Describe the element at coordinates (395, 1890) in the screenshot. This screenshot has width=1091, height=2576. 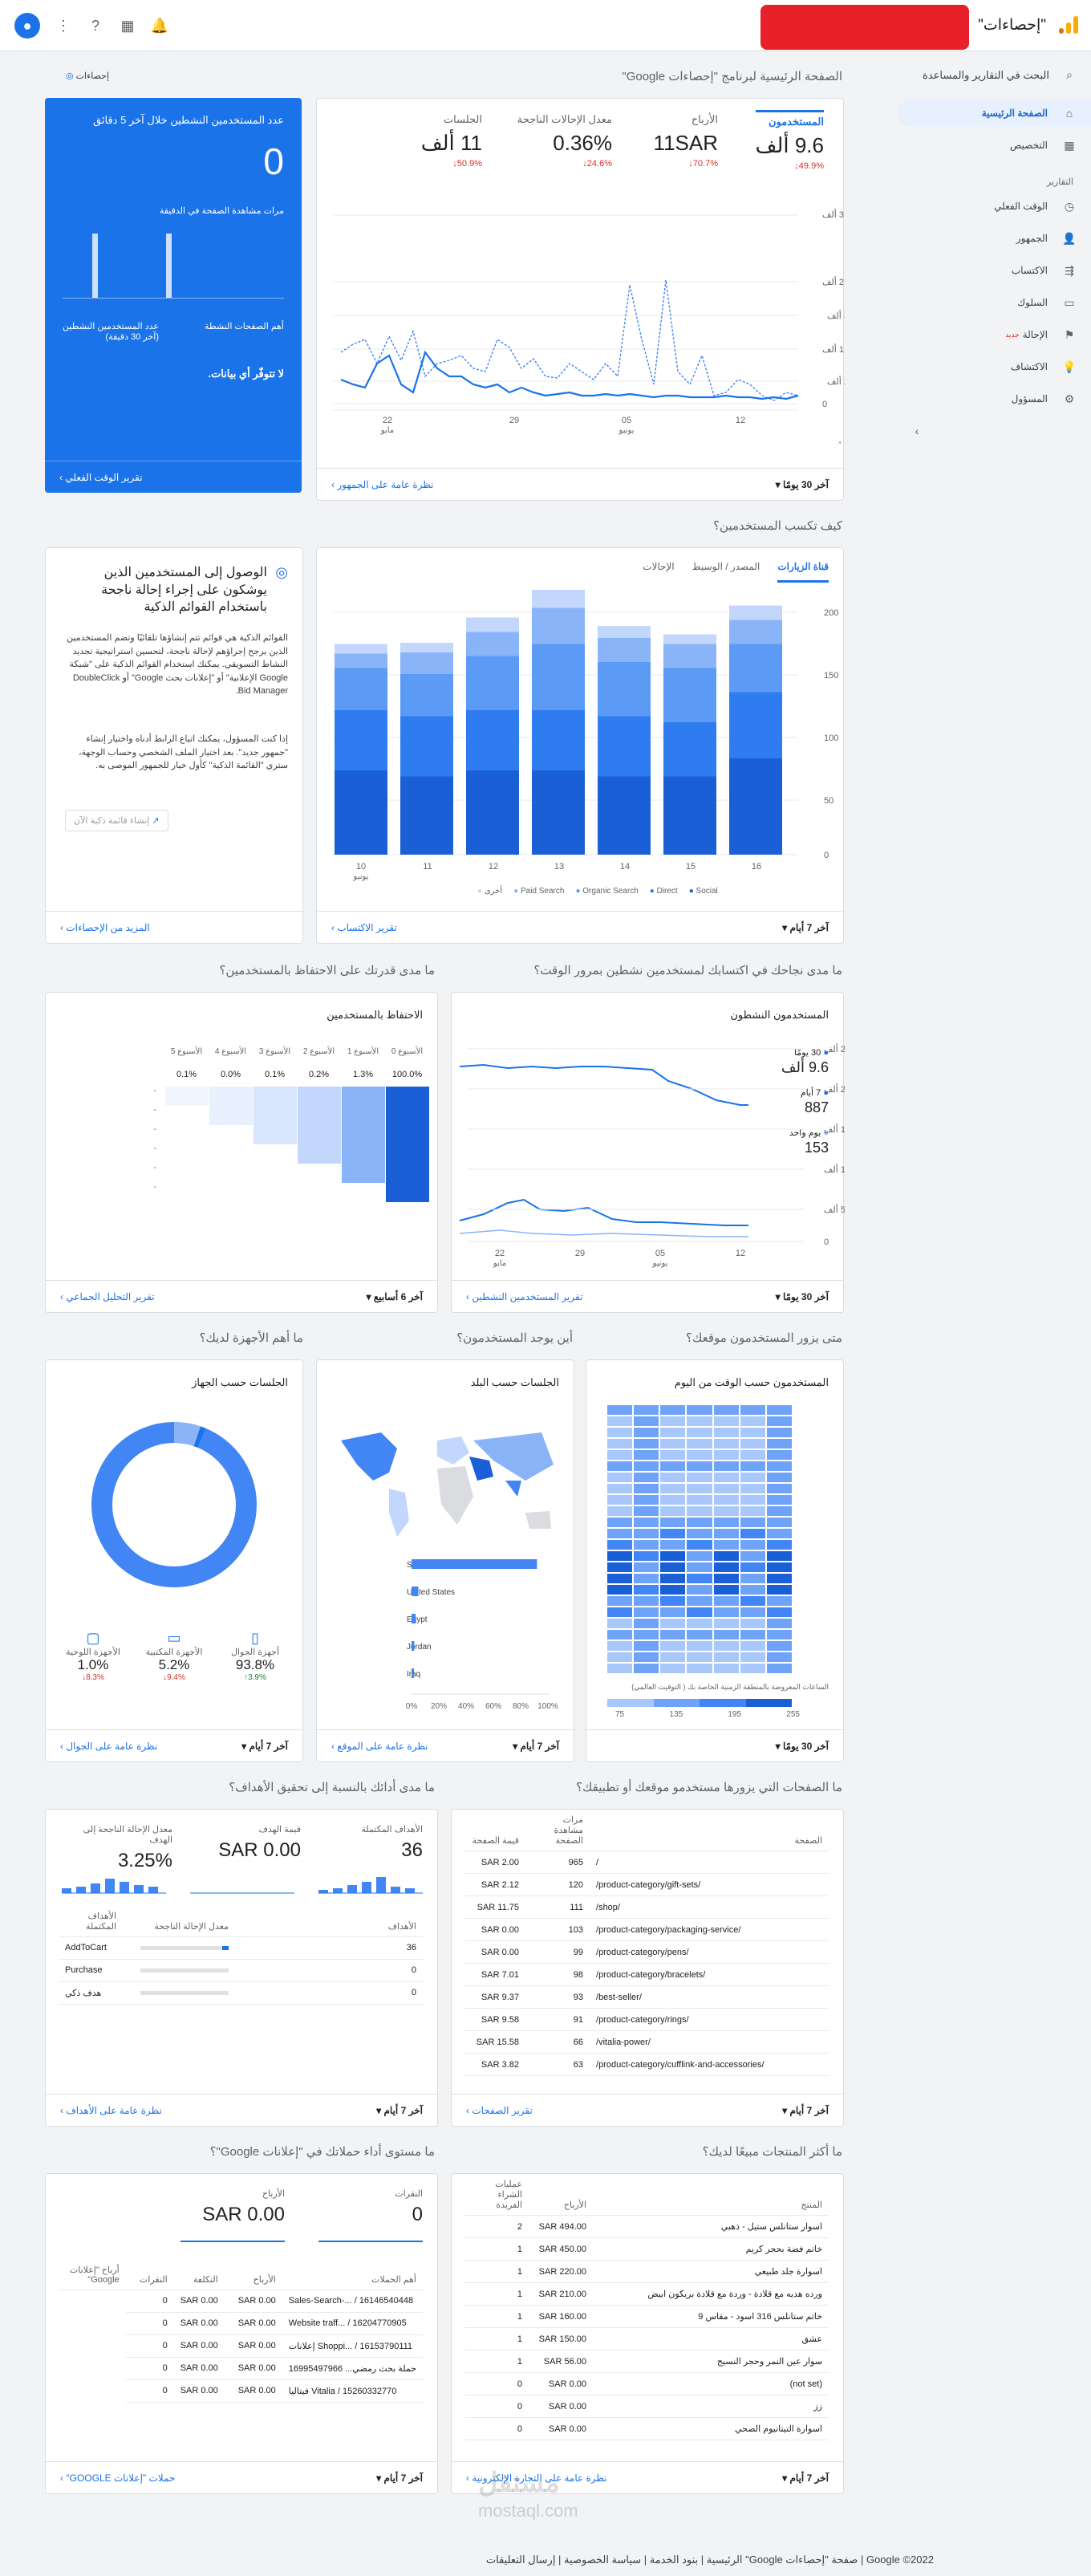
I see `sparkline-bar` at that location.